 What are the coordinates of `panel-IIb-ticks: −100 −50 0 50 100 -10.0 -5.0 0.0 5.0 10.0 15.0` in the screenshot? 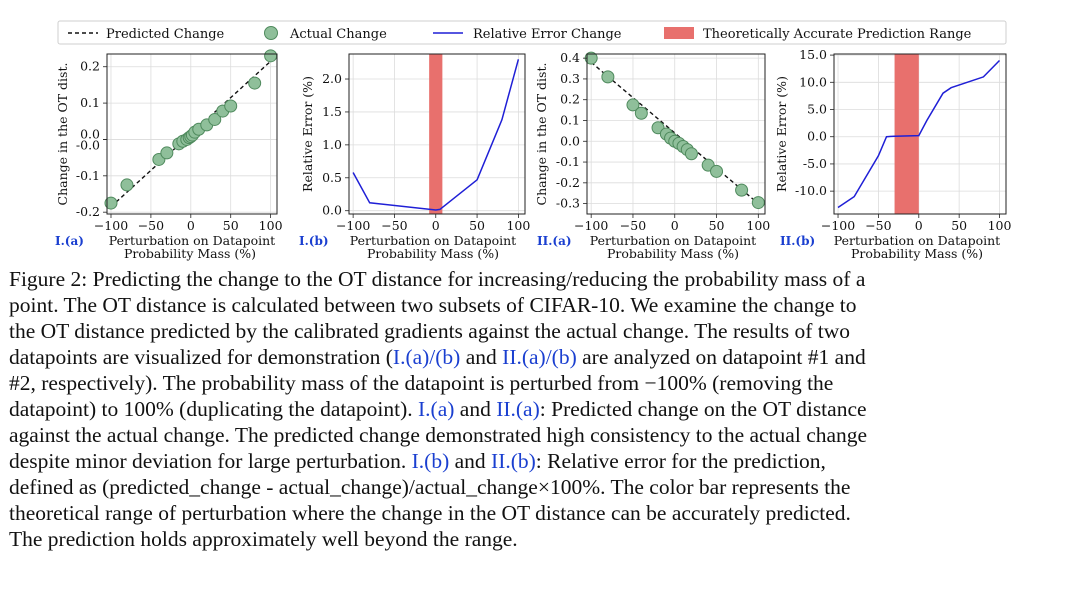 It's located at (903, 140).